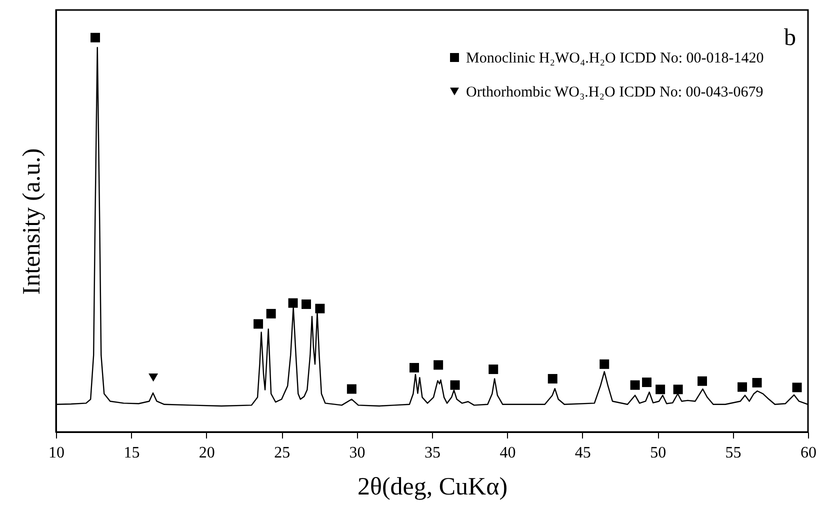 This screenshot has height=523, width=823. What do you see at coordinates (206, 453) in the screenshot?
I see `x-tick-label: 20` at bounding box center [206, 453].